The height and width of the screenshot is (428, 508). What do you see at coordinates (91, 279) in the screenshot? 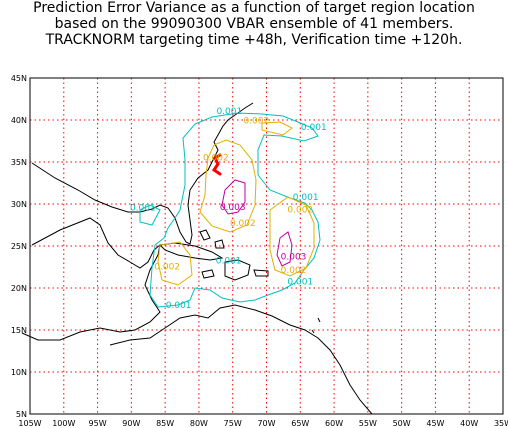
I see `coast-gulf-mexico` at bounding box center [91, 279].